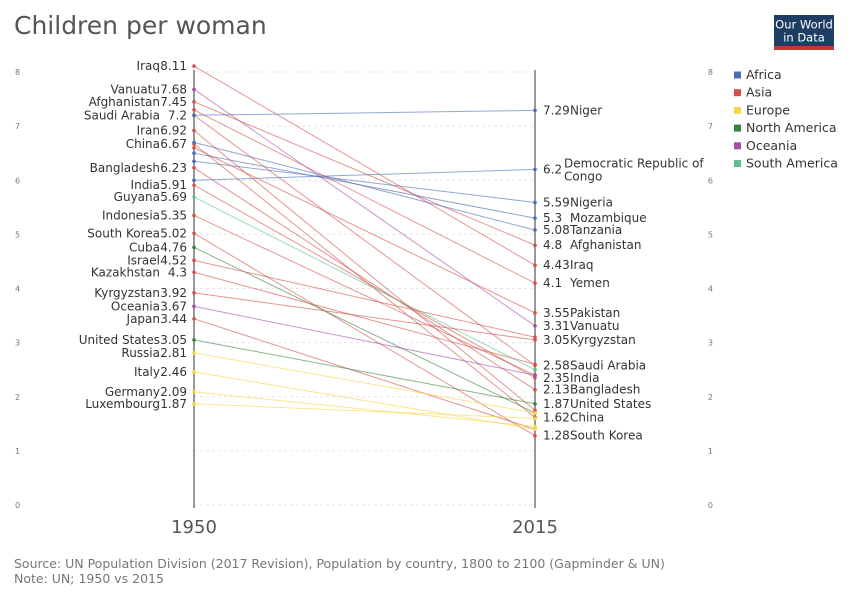 This screenshot has height=600, width=850. What do you see at coordinates (606, 436) in the screenshot?
I see `label-name-2015: South Korea` at bounding box center [606, 436].